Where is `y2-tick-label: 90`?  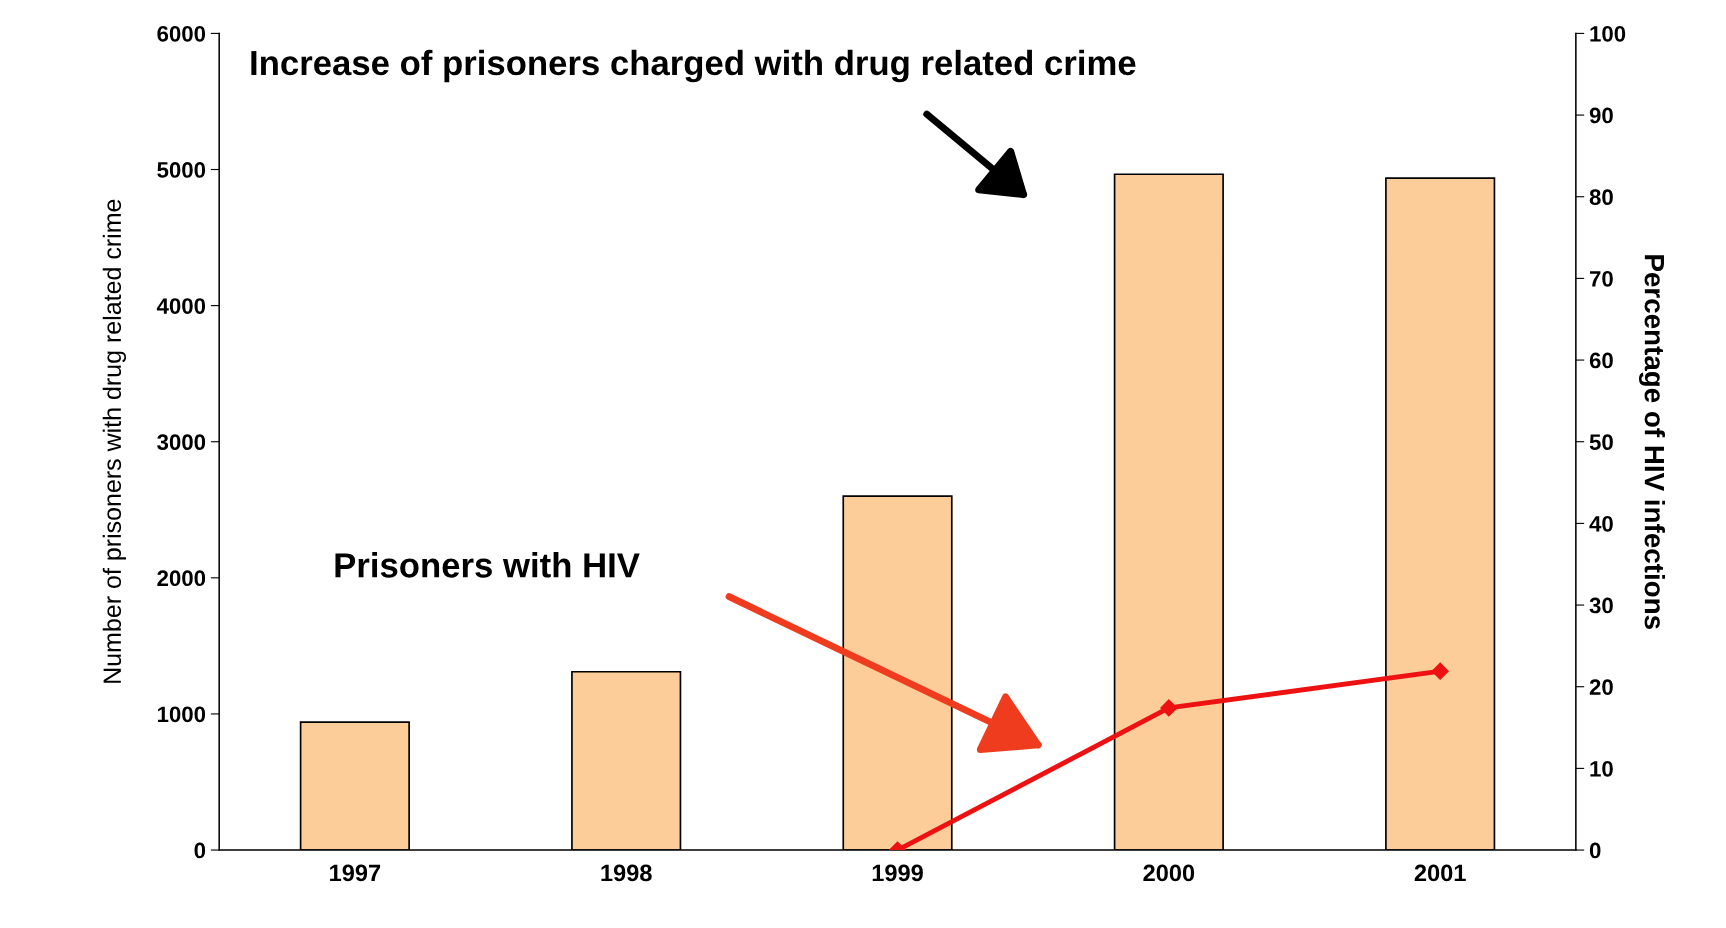 y2-tick-label: 90 is located at coordinates (1601, 115).